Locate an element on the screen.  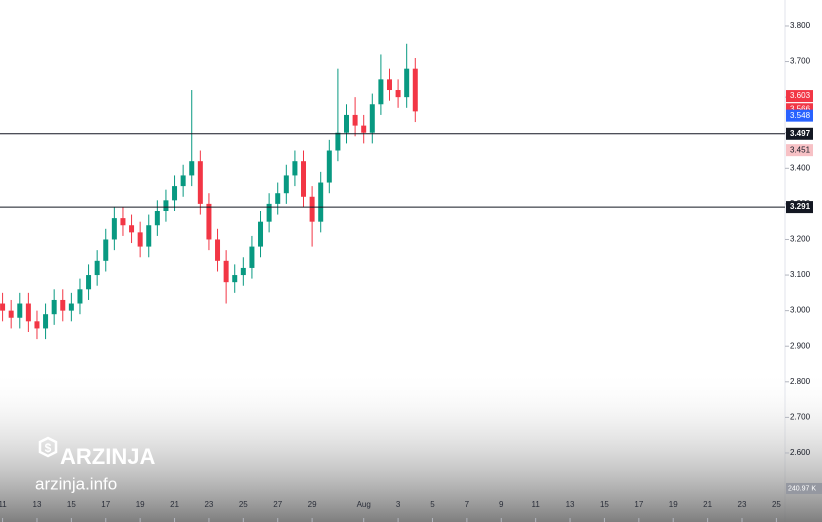
x-tick-label: Aug is located at coordinates (364, 504).